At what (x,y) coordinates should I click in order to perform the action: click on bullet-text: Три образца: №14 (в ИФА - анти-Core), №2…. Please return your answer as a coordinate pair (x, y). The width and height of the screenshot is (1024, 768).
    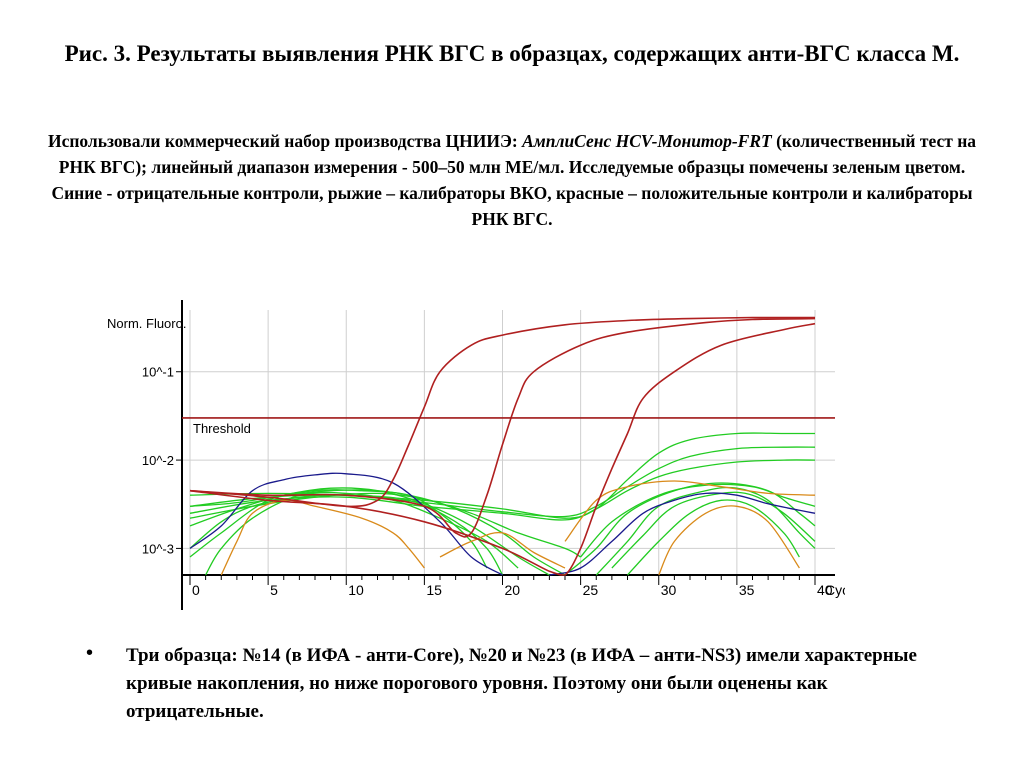
    Looking at the image, I should click on (521, 683).